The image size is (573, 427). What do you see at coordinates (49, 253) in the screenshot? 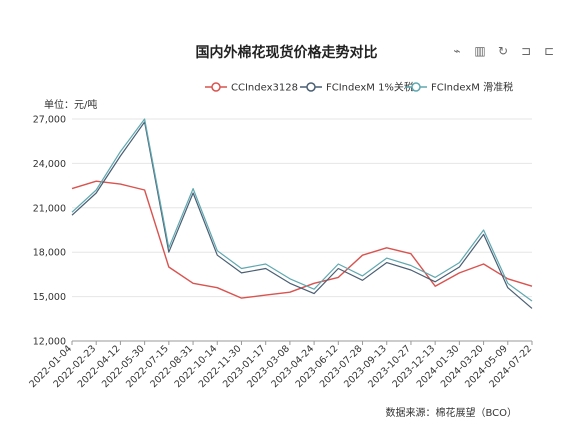
I see `y-tick-label: 18,000` at bounding box center [49, 253].